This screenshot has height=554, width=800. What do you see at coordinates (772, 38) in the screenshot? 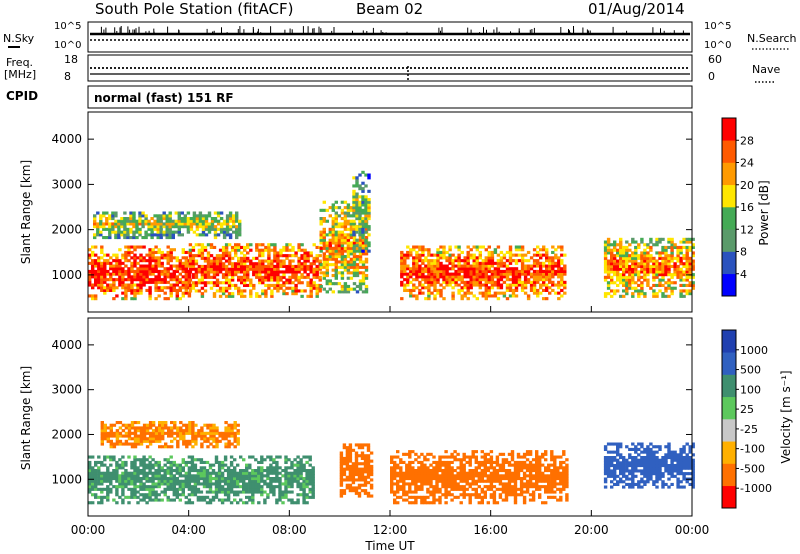
I see `nsearch-label: N.Search` at bounding box center [772, 38].